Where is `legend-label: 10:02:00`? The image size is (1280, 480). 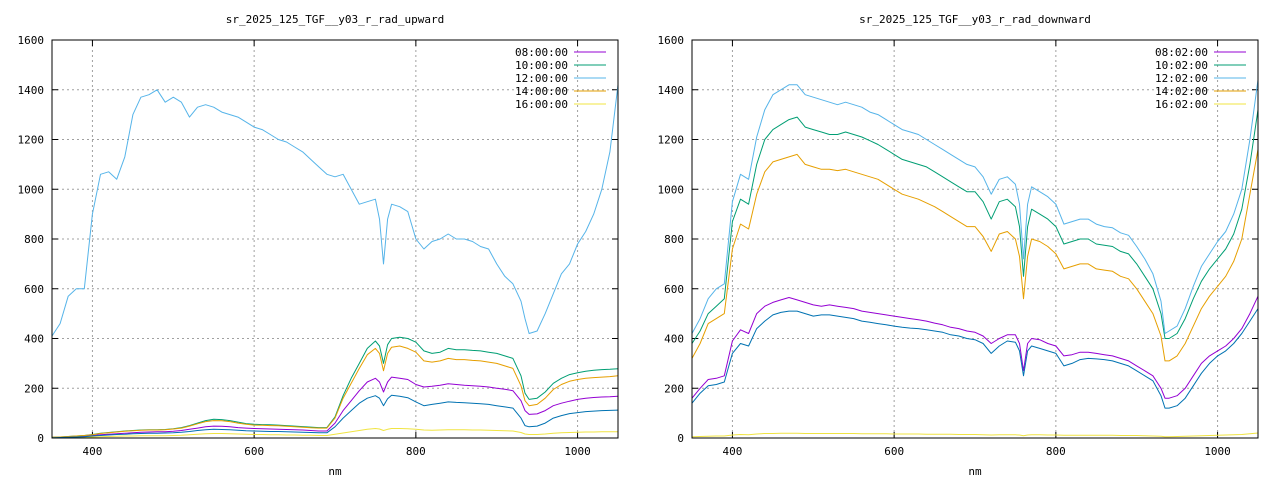 legend-label: 10:02:00 is located at coordinates (1181, 65).